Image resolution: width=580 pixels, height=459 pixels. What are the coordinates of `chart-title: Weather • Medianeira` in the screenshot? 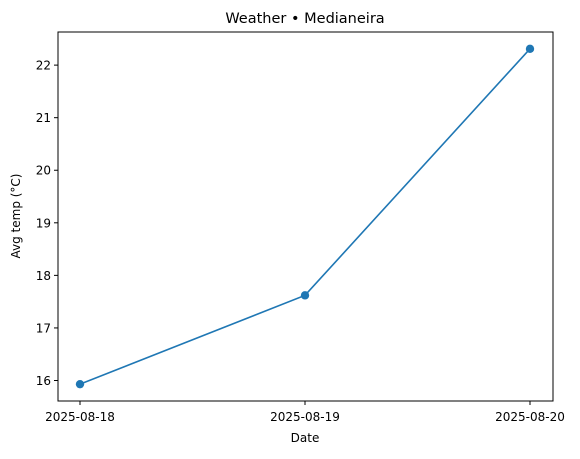 It's located at (304, 19).